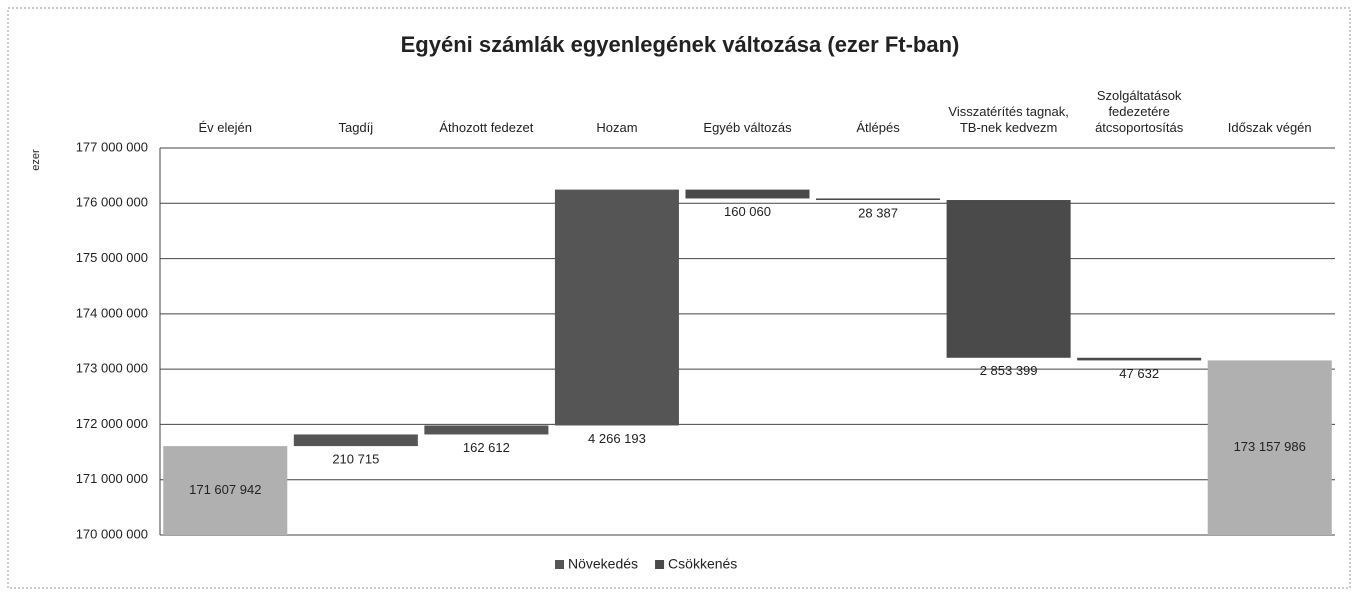  Describe the element at coordinates (702, 564) in the screenshot. I see `legend-label: Csökkenés` at that location.